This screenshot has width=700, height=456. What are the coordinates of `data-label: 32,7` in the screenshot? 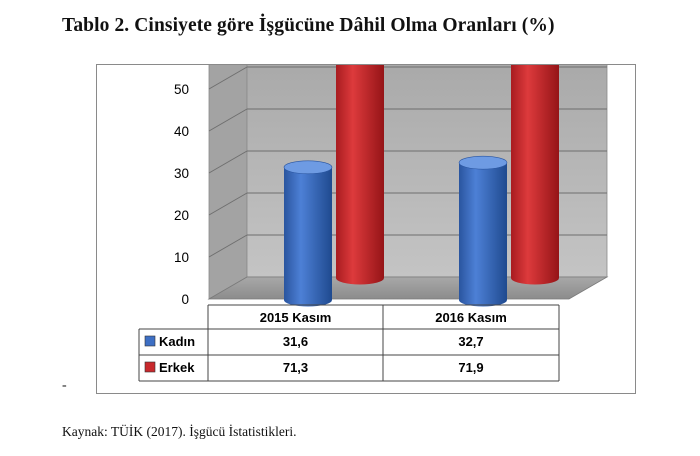 It's located at (470, 341).